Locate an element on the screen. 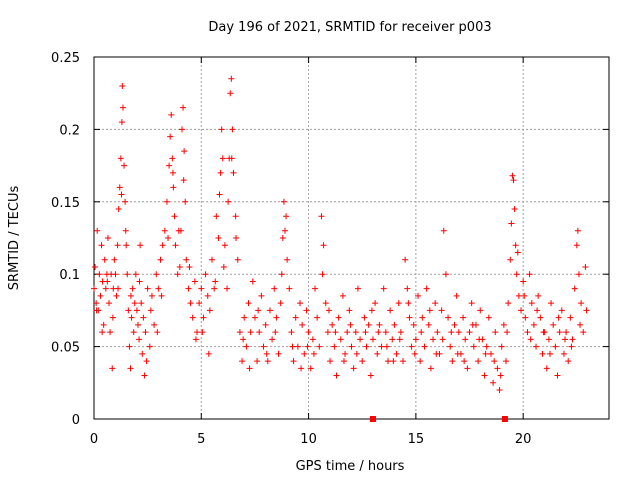 This screenshot has width=640, height=480. x-tick-label: 15 is located at coordinates (416, 439).